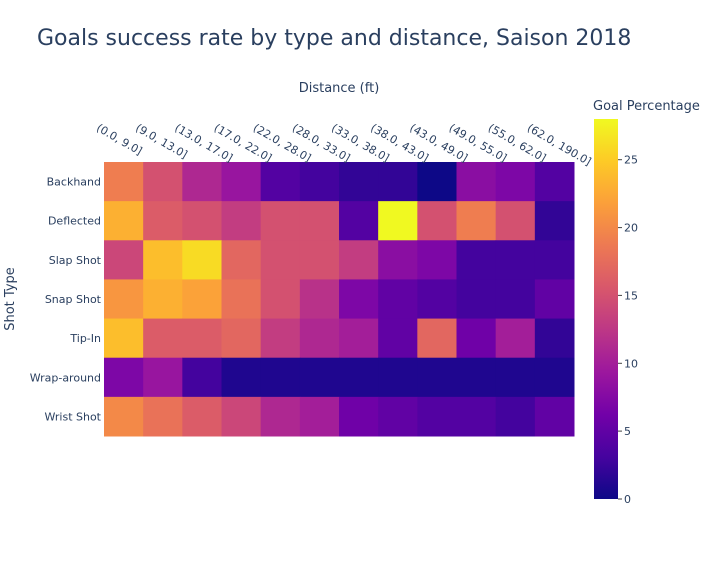  I want to click on x-tick-label: (62.0, 190.0], so click(559, 144).